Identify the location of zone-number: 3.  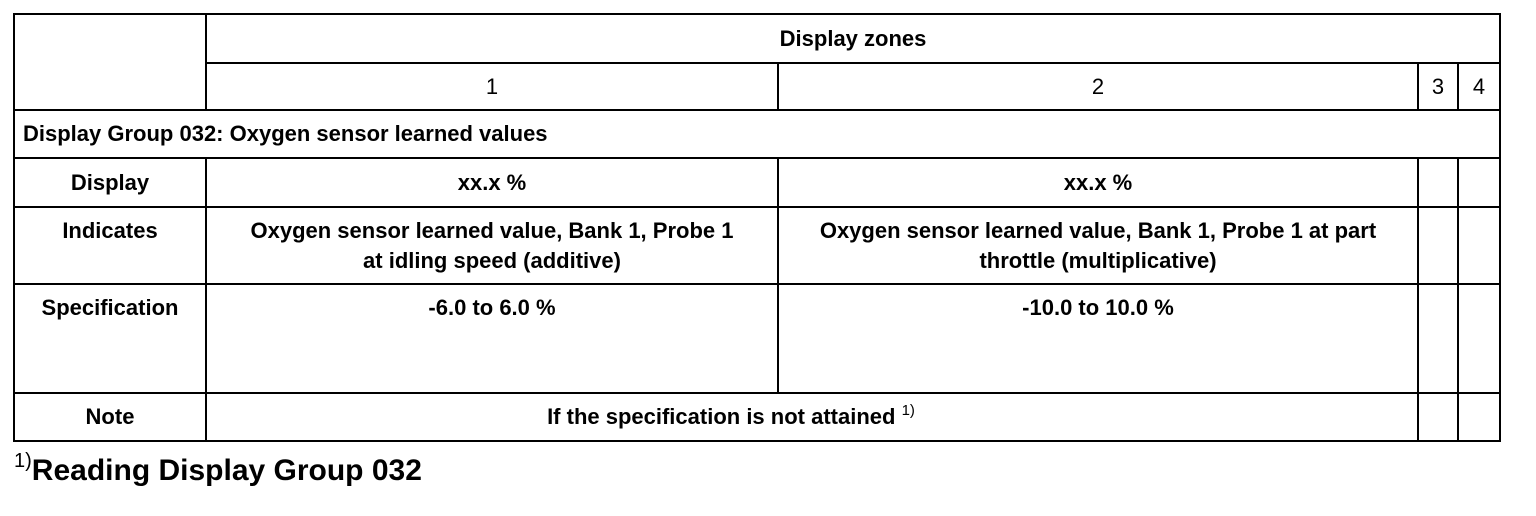
(1438, 86).